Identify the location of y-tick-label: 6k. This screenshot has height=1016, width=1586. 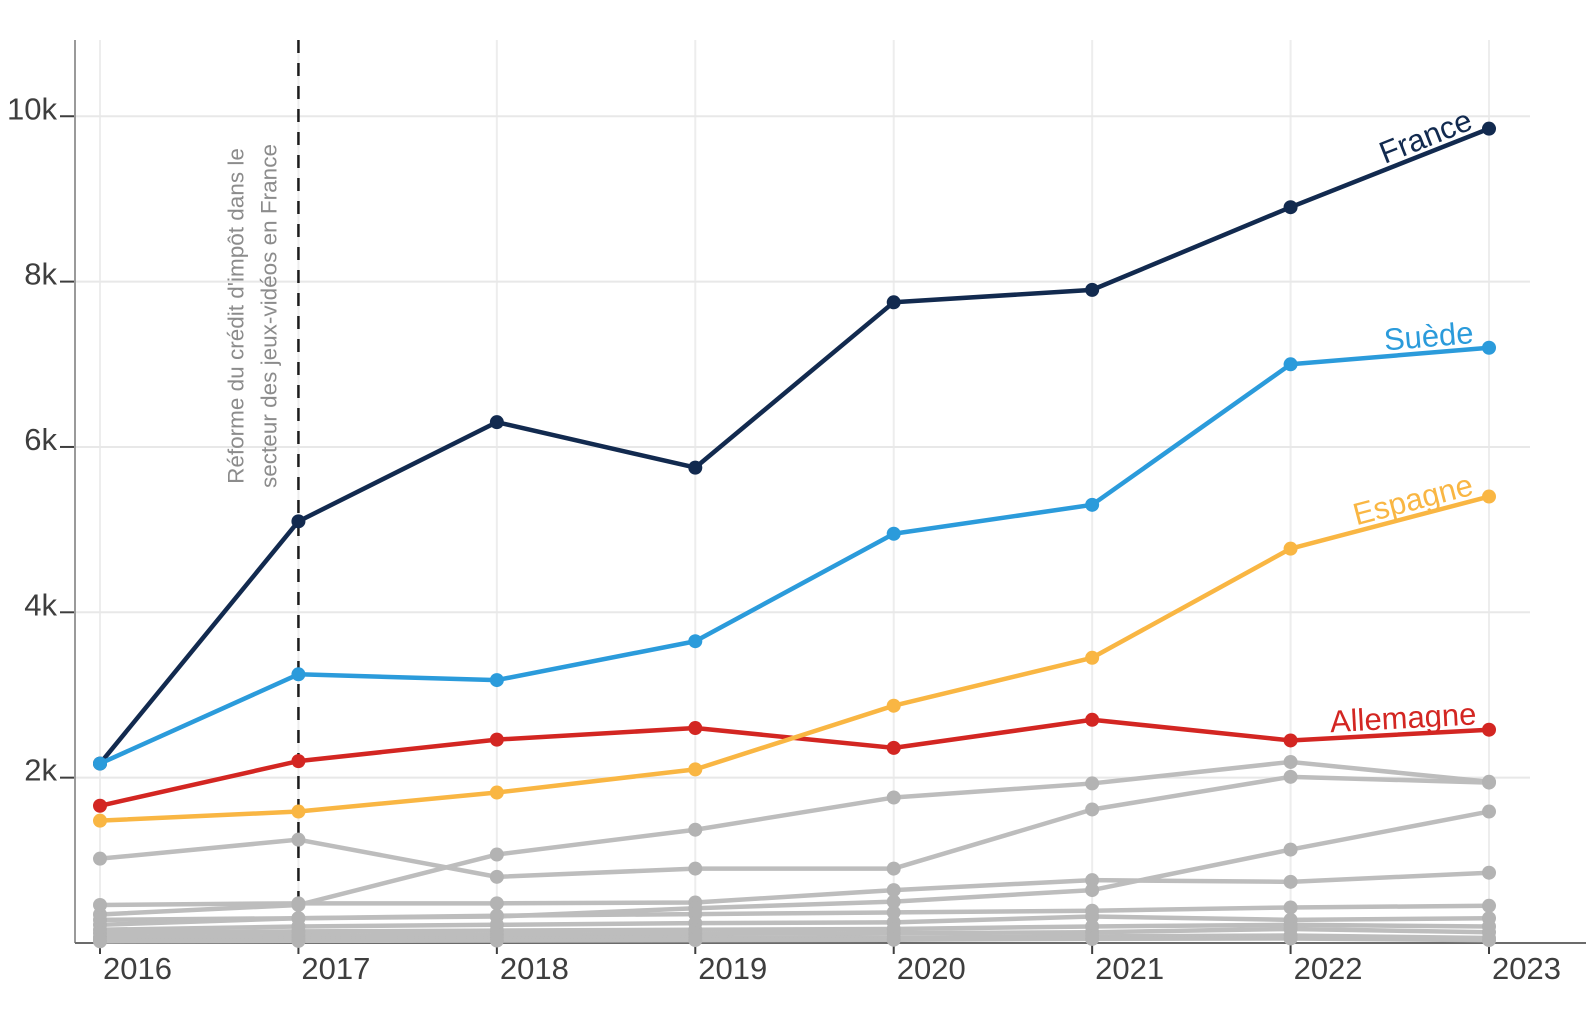
(40, 439).